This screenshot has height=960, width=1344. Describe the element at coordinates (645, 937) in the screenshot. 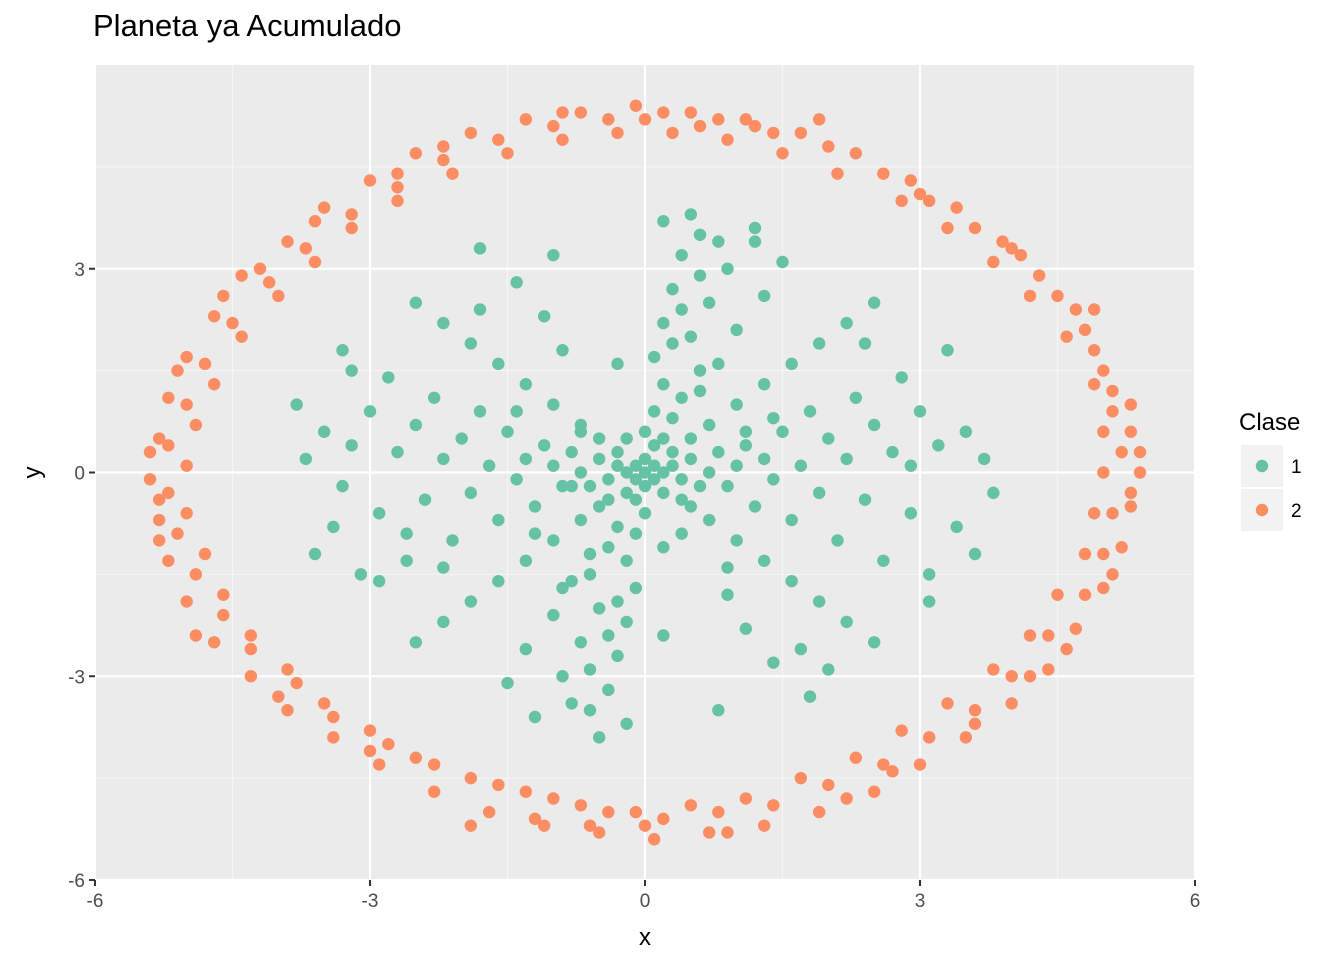

I see `x-axis-title: x` at that location.